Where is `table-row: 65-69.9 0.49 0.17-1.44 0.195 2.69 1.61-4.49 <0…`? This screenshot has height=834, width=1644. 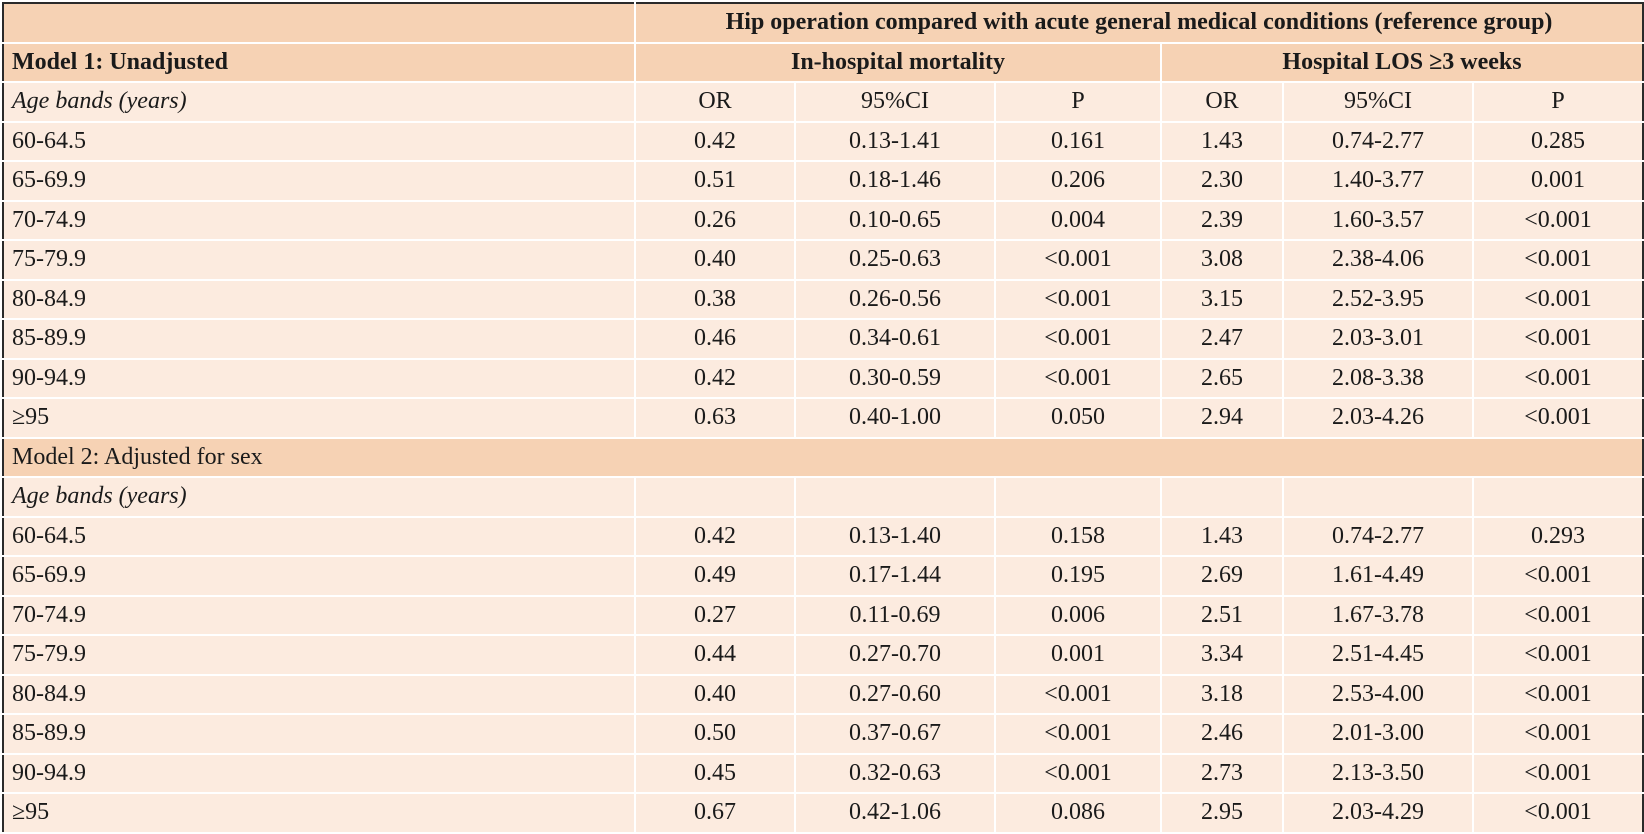
table-row: 65-69.9 0.49 0.17-1.44 0.195 2.69 1.61-4.49 <0… is located at coordinates (823, 576).